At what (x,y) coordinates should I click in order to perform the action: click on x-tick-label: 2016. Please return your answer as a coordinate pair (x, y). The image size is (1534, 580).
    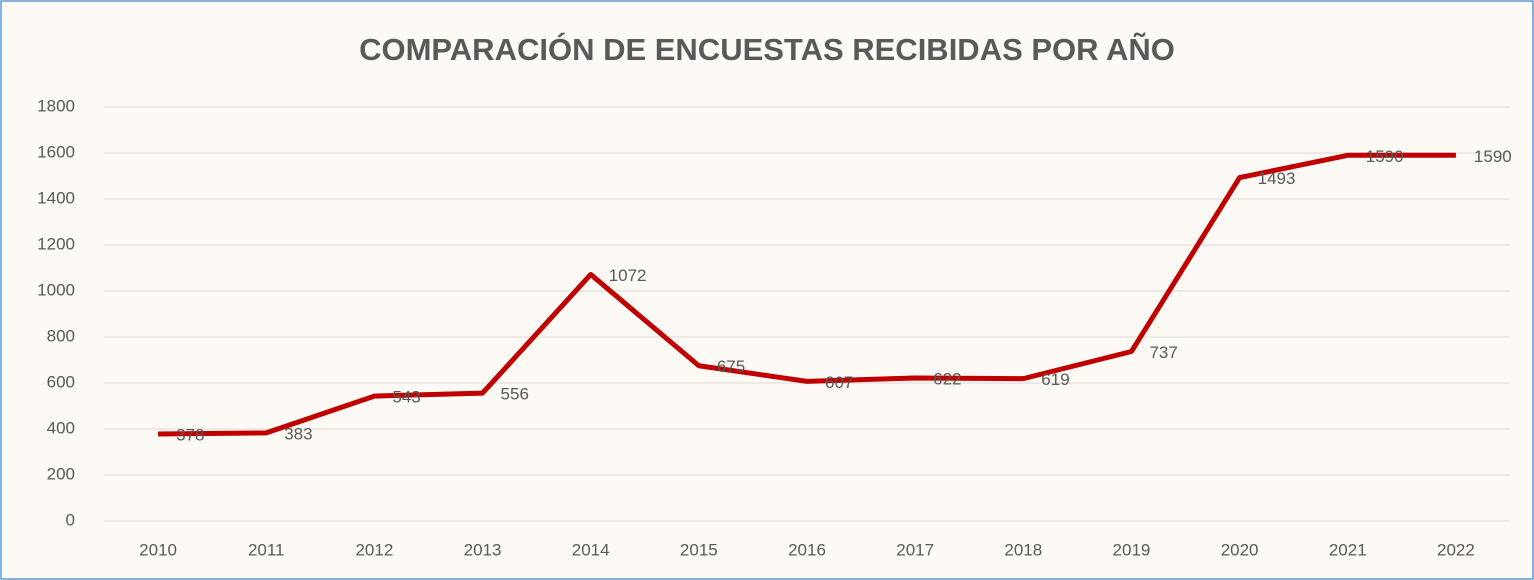
    Looking at the image, I should click on (807, 549).